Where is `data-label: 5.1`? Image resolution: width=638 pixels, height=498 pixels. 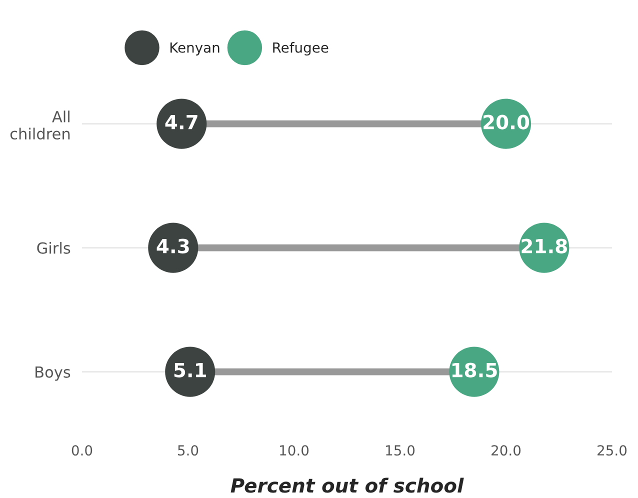
data-label: 5.1 is located at coordinates (190, 370).